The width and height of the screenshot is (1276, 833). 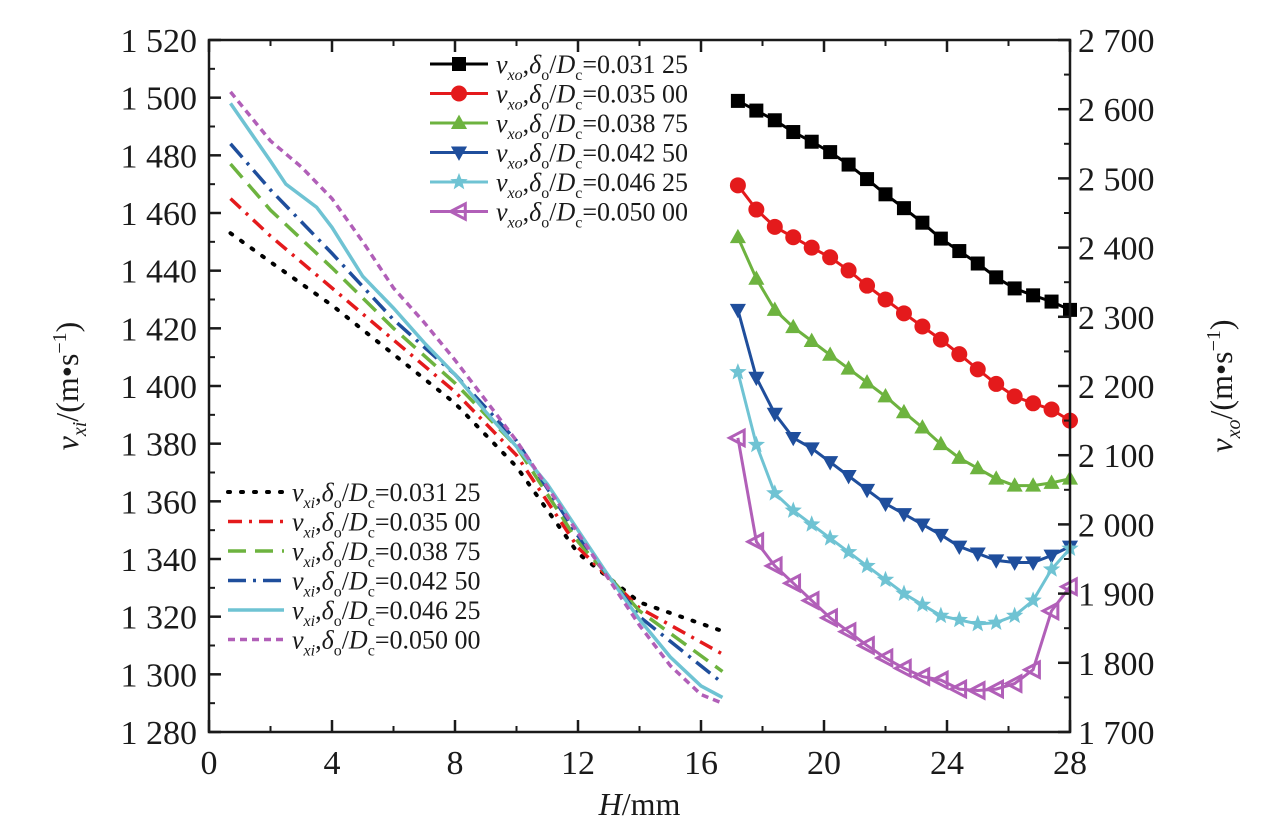 What do you see at coordinates (1116, 387) in the screenshot?
I see `y-right-tick-label-5: 2 200` at bounding box center [1116, 387].